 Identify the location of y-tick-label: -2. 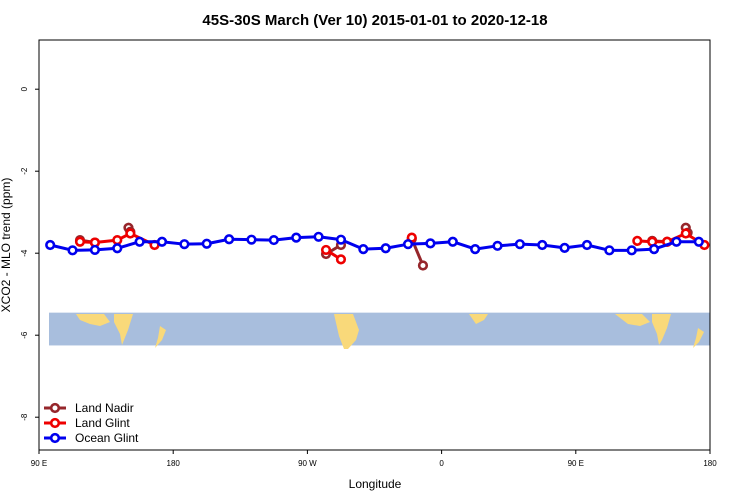
(24, 171).